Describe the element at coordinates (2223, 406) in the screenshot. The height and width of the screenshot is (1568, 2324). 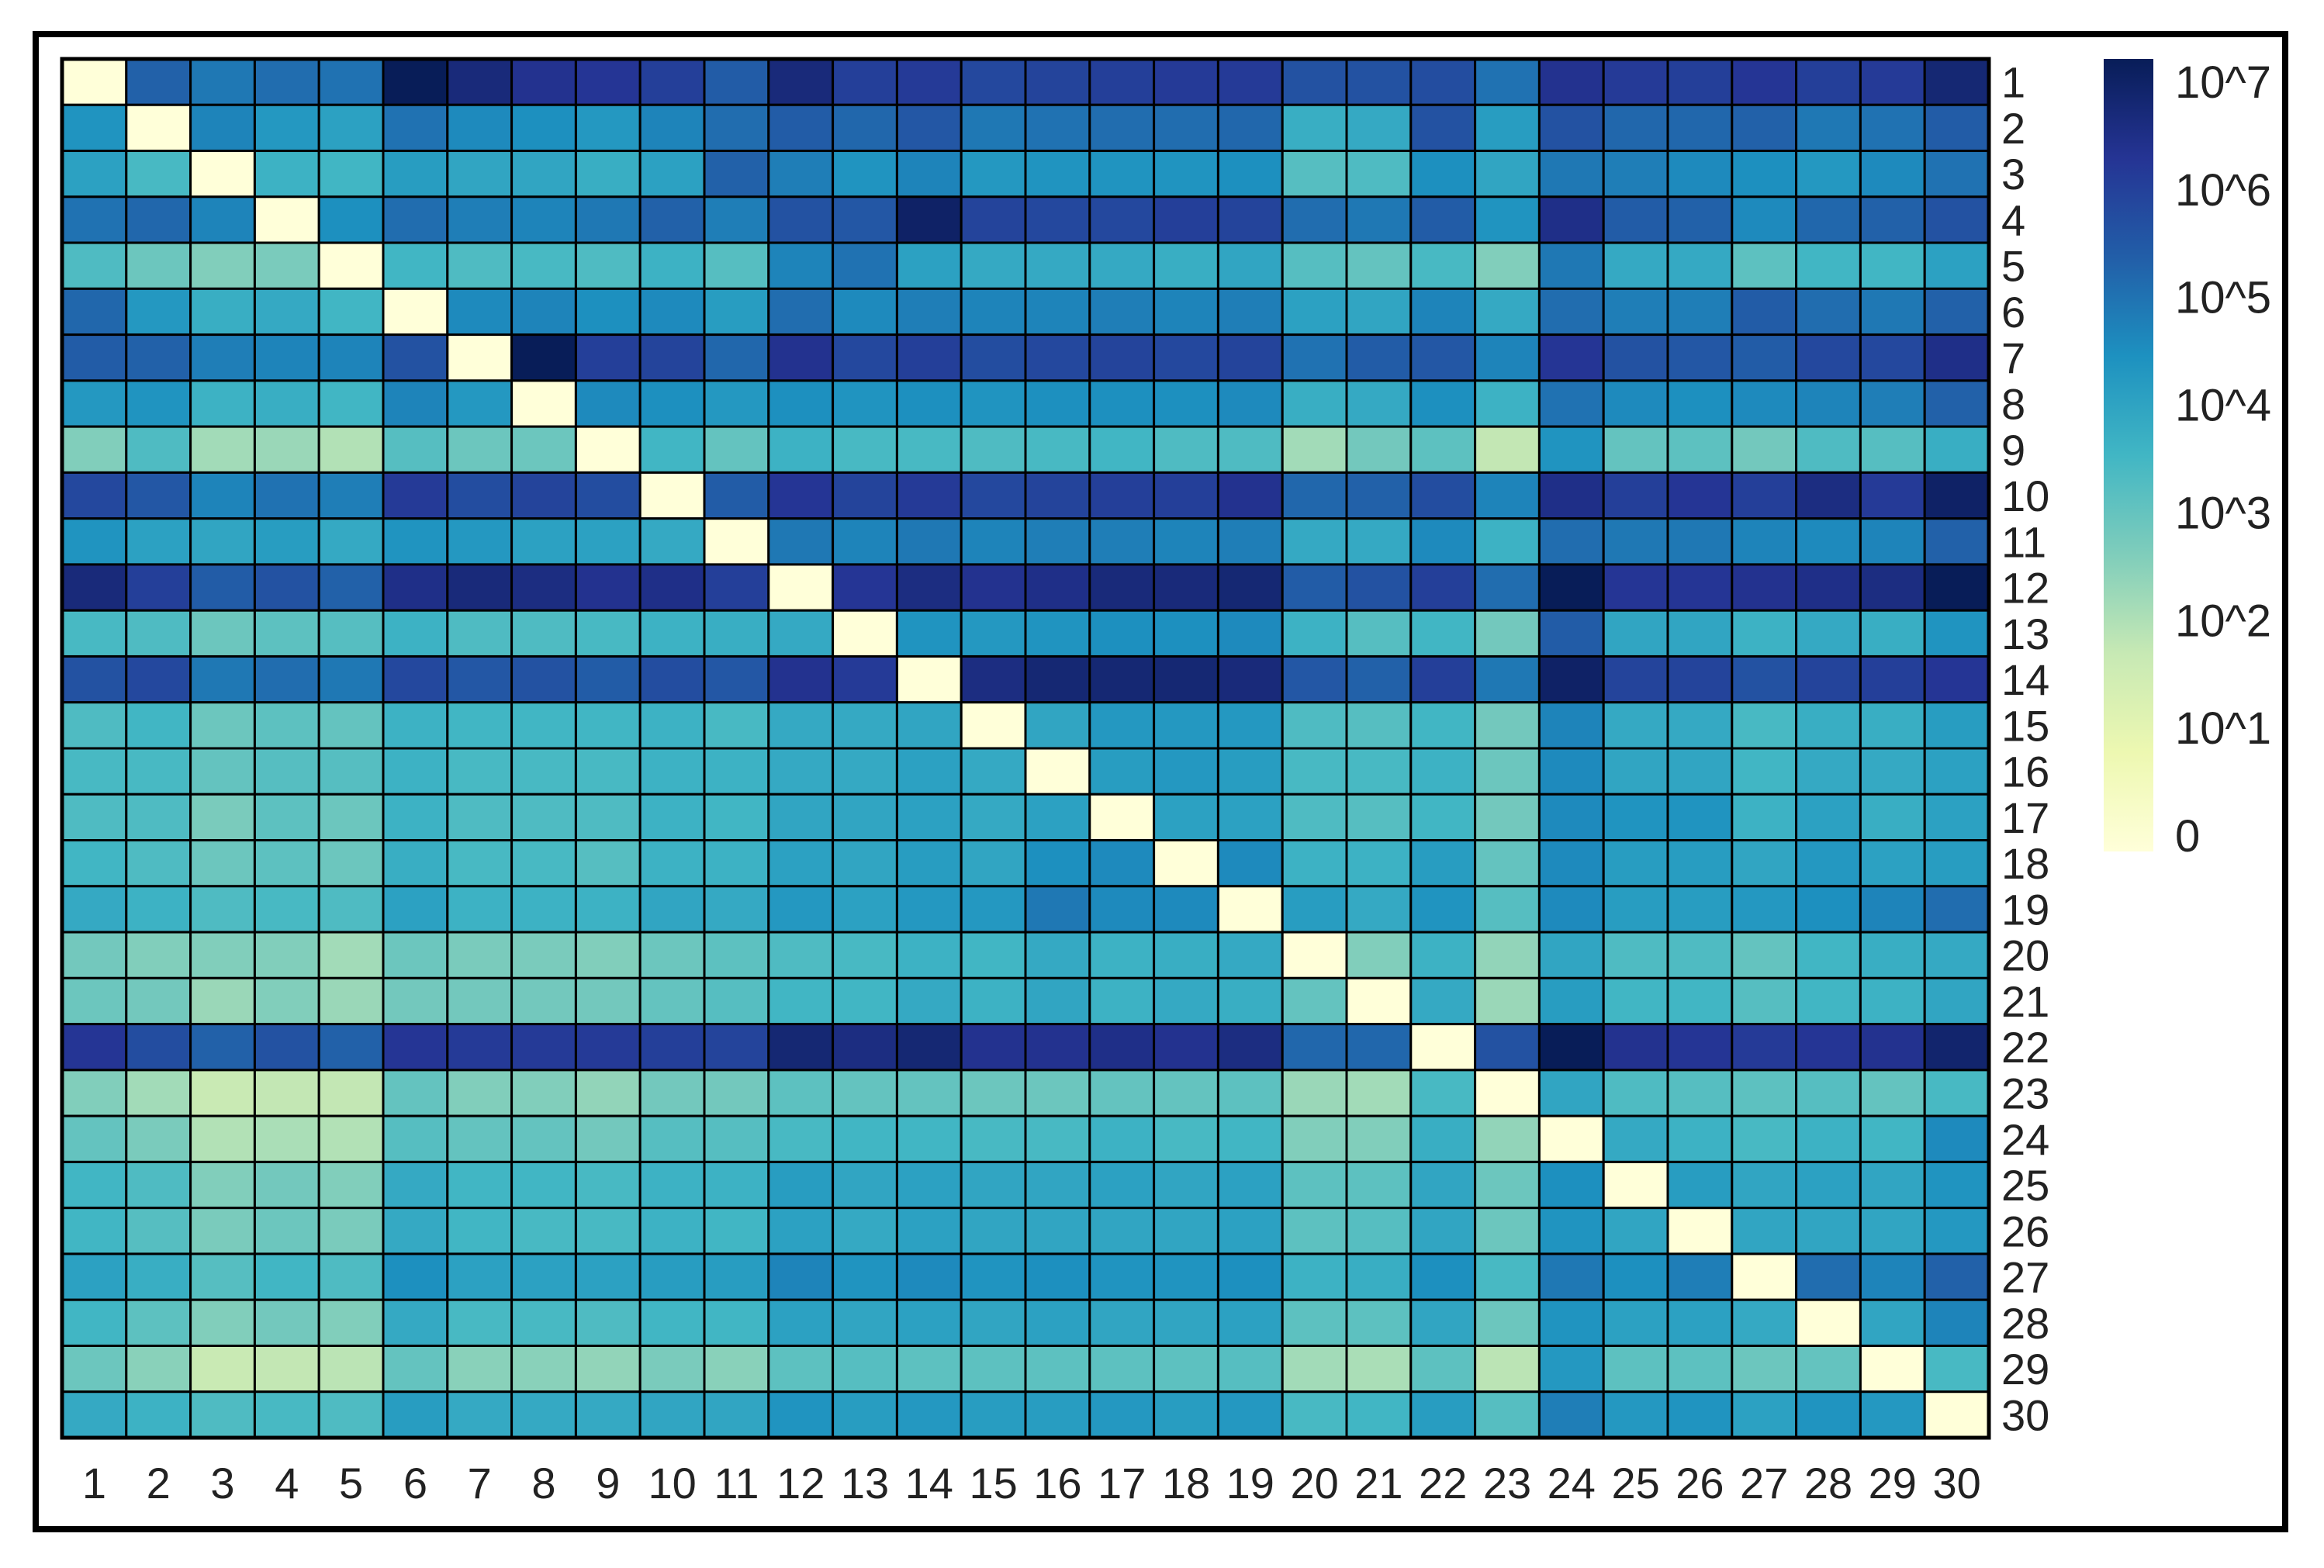
I see `colorbar-tick-label: 10^4` at that location.